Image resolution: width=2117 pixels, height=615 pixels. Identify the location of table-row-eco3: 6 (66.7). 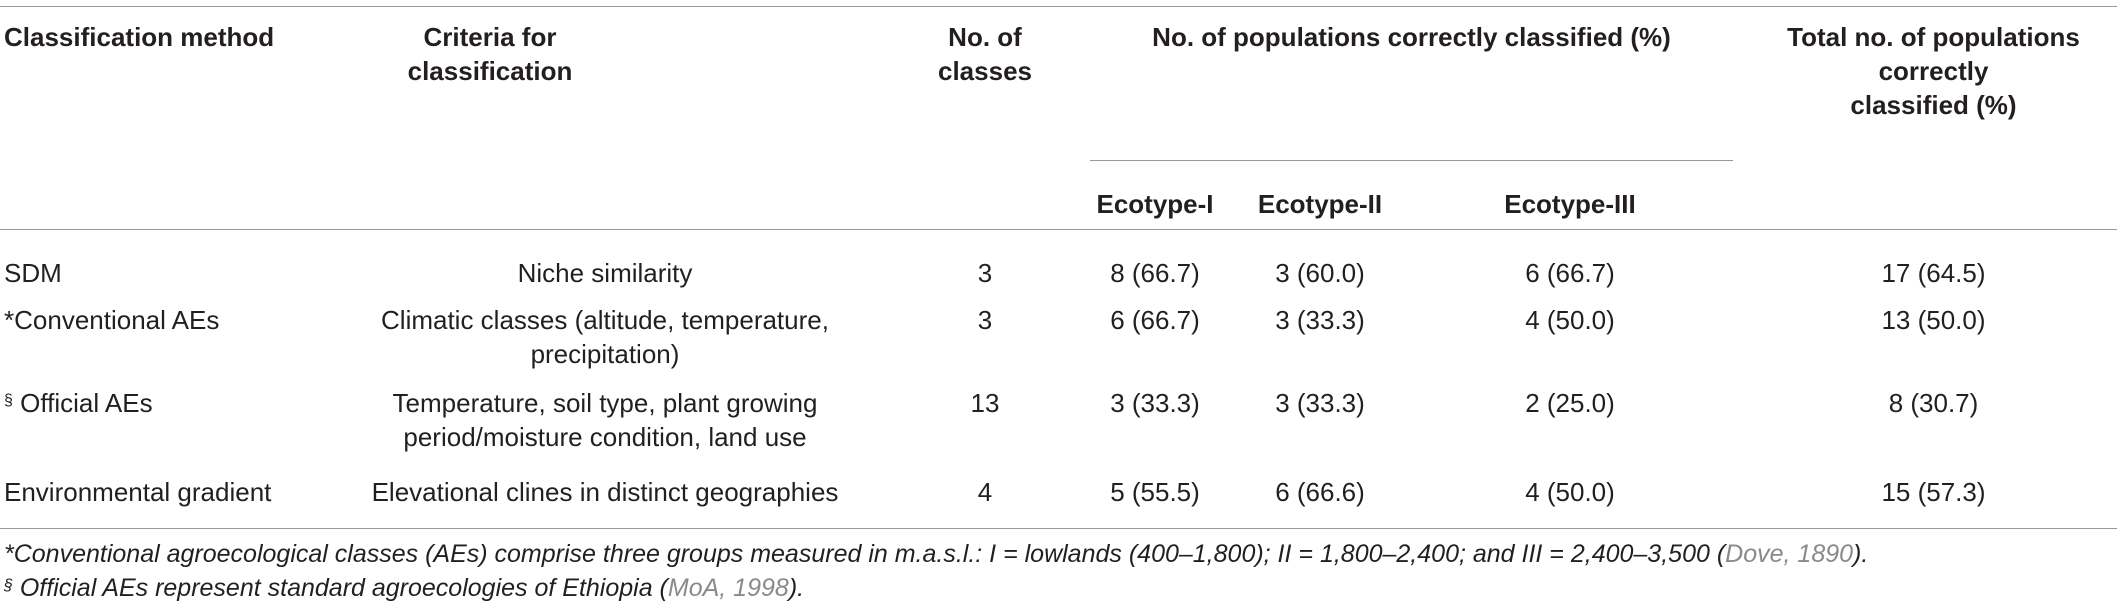
(1570, 273).